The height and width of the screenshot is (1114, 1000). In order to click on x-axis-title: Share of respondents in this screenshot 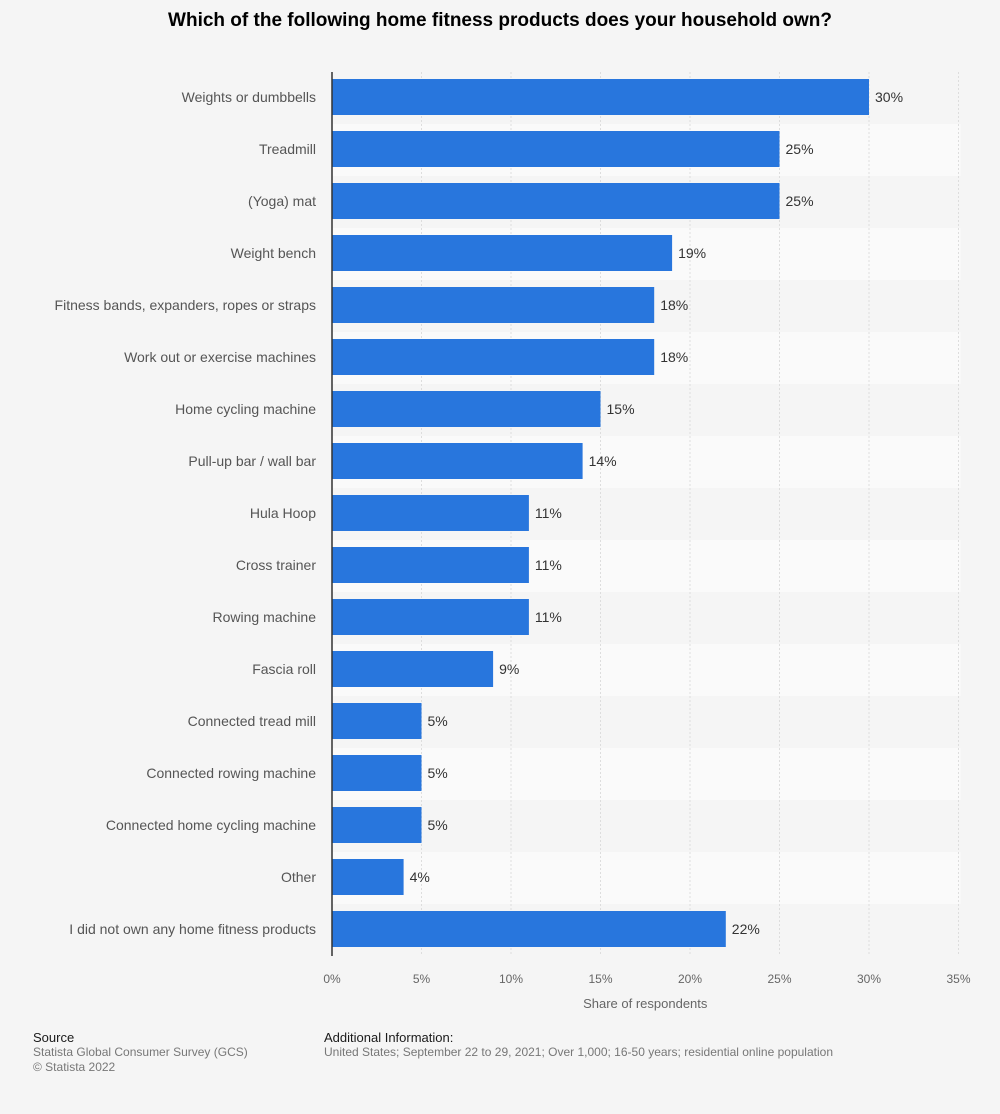, I will do `click(645, 1003)`.